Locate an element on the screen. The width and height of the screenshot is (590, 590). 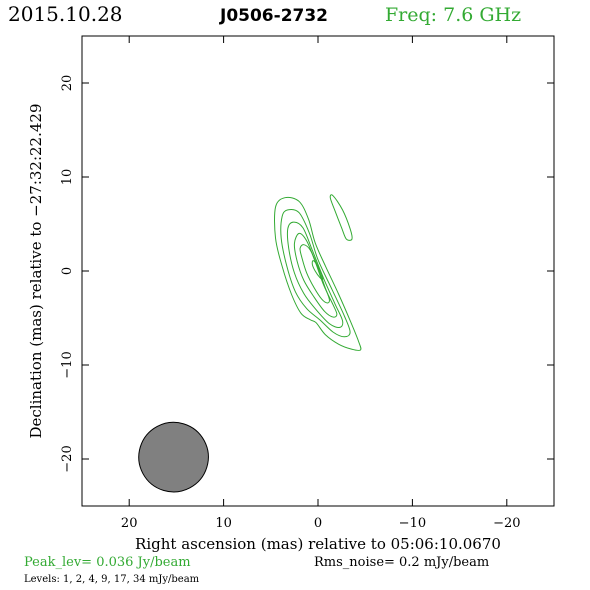
beam-ellipse is located at coordinates (173, 457).